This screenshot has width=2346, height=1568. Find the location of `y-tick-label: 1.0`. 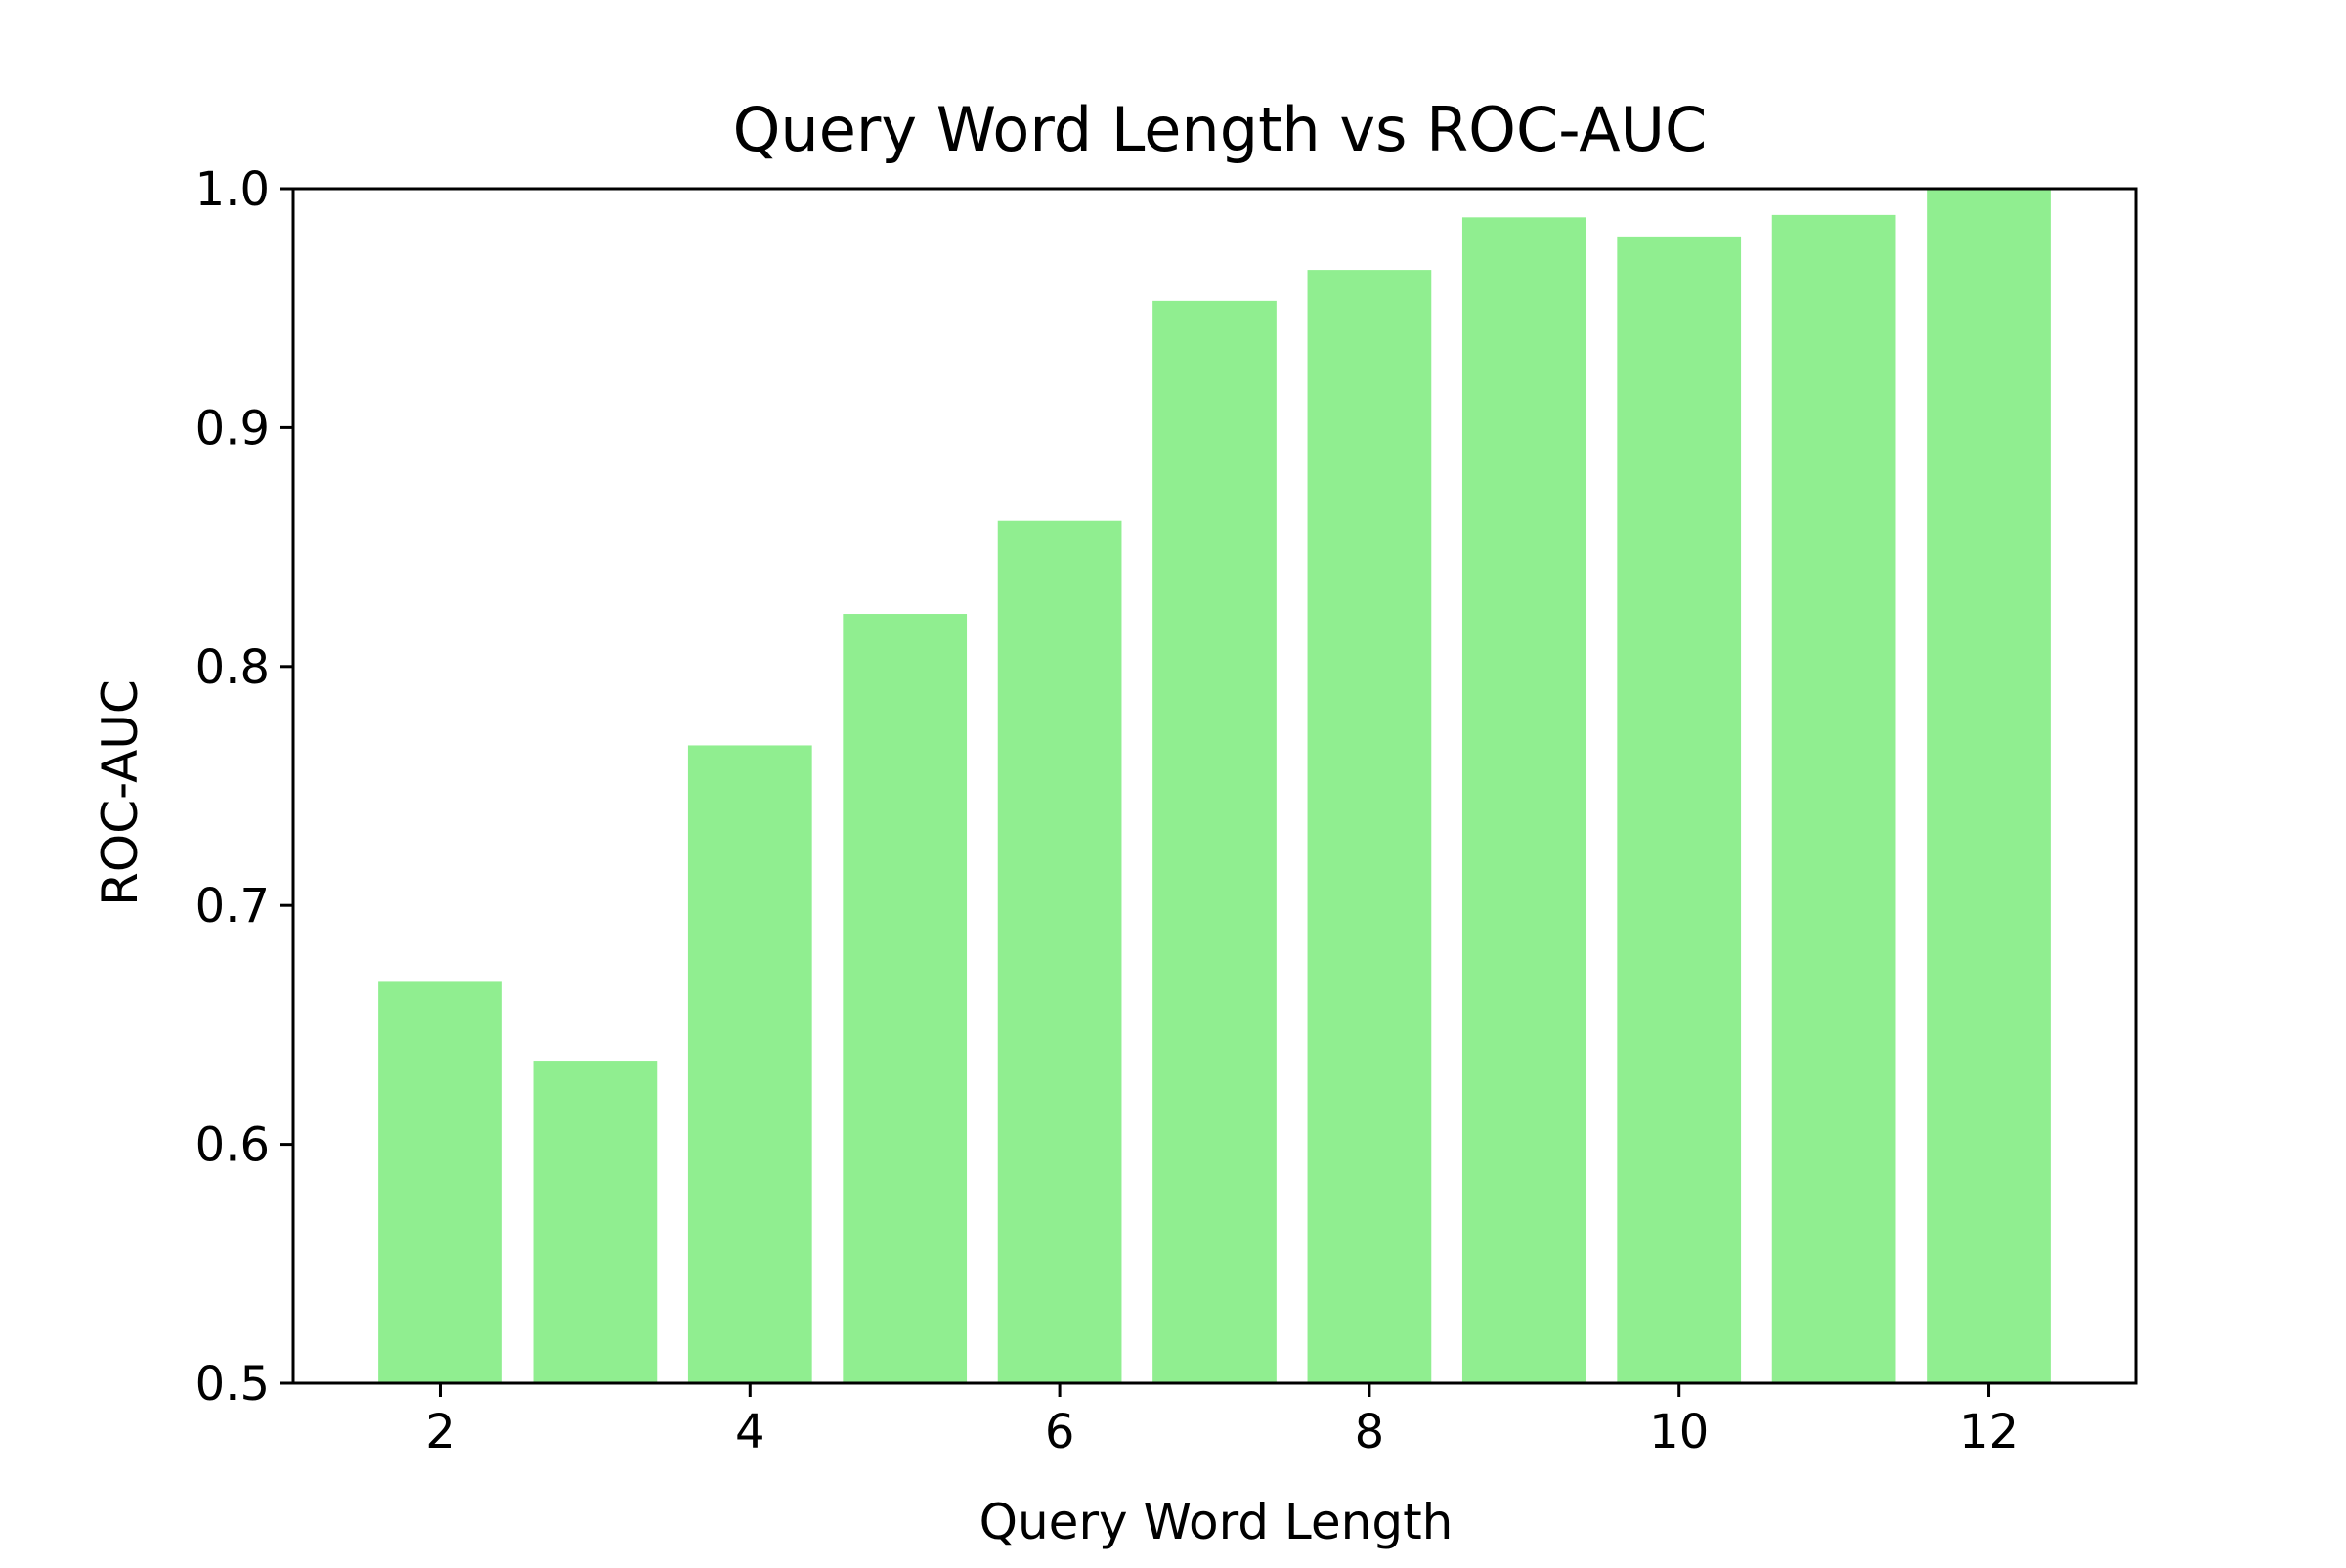

y-tick-label: 1.0 is located at coordinates (233, 189).